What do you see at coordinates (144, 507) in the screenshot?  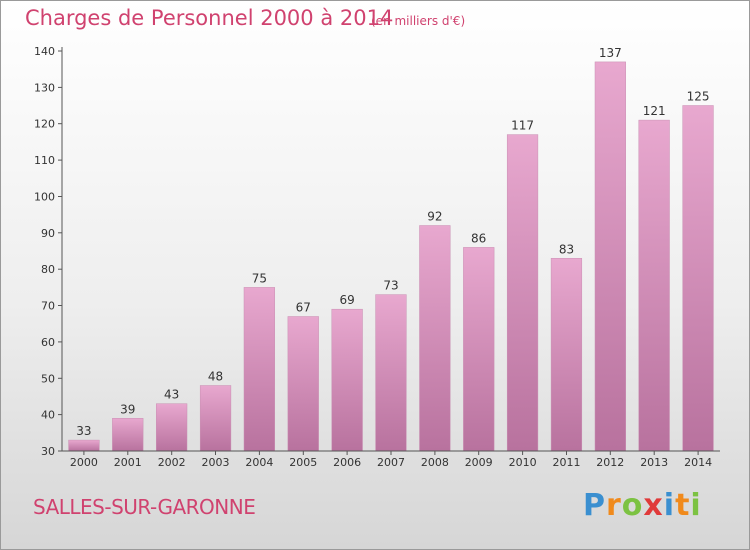 I see `town-name: SALLES-SUR-GARONNE` at bounding box center [144, 507].